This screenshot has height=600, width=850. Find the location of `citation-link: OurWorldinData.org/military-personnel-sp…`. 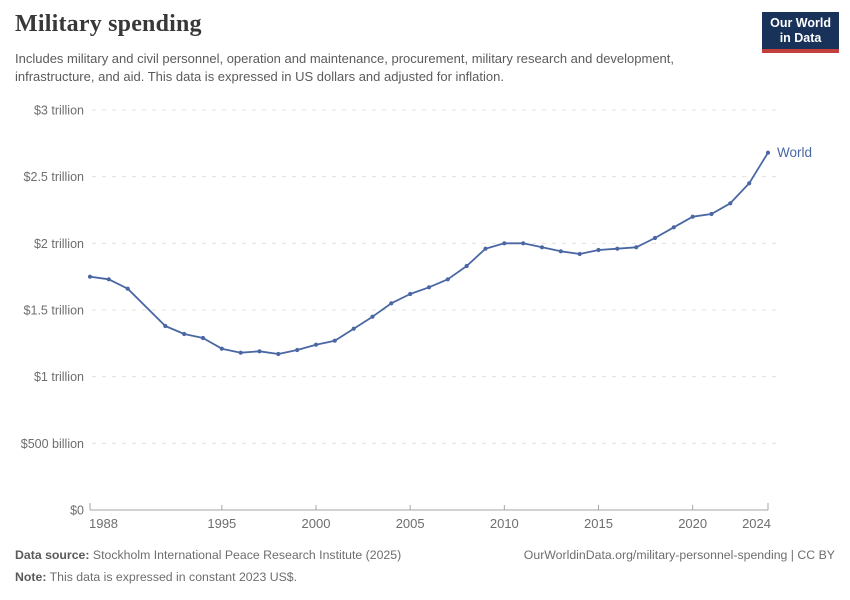

citation-link: OurWorldinData.org/military-personnel-sp… is located at coordinates (679, 555).